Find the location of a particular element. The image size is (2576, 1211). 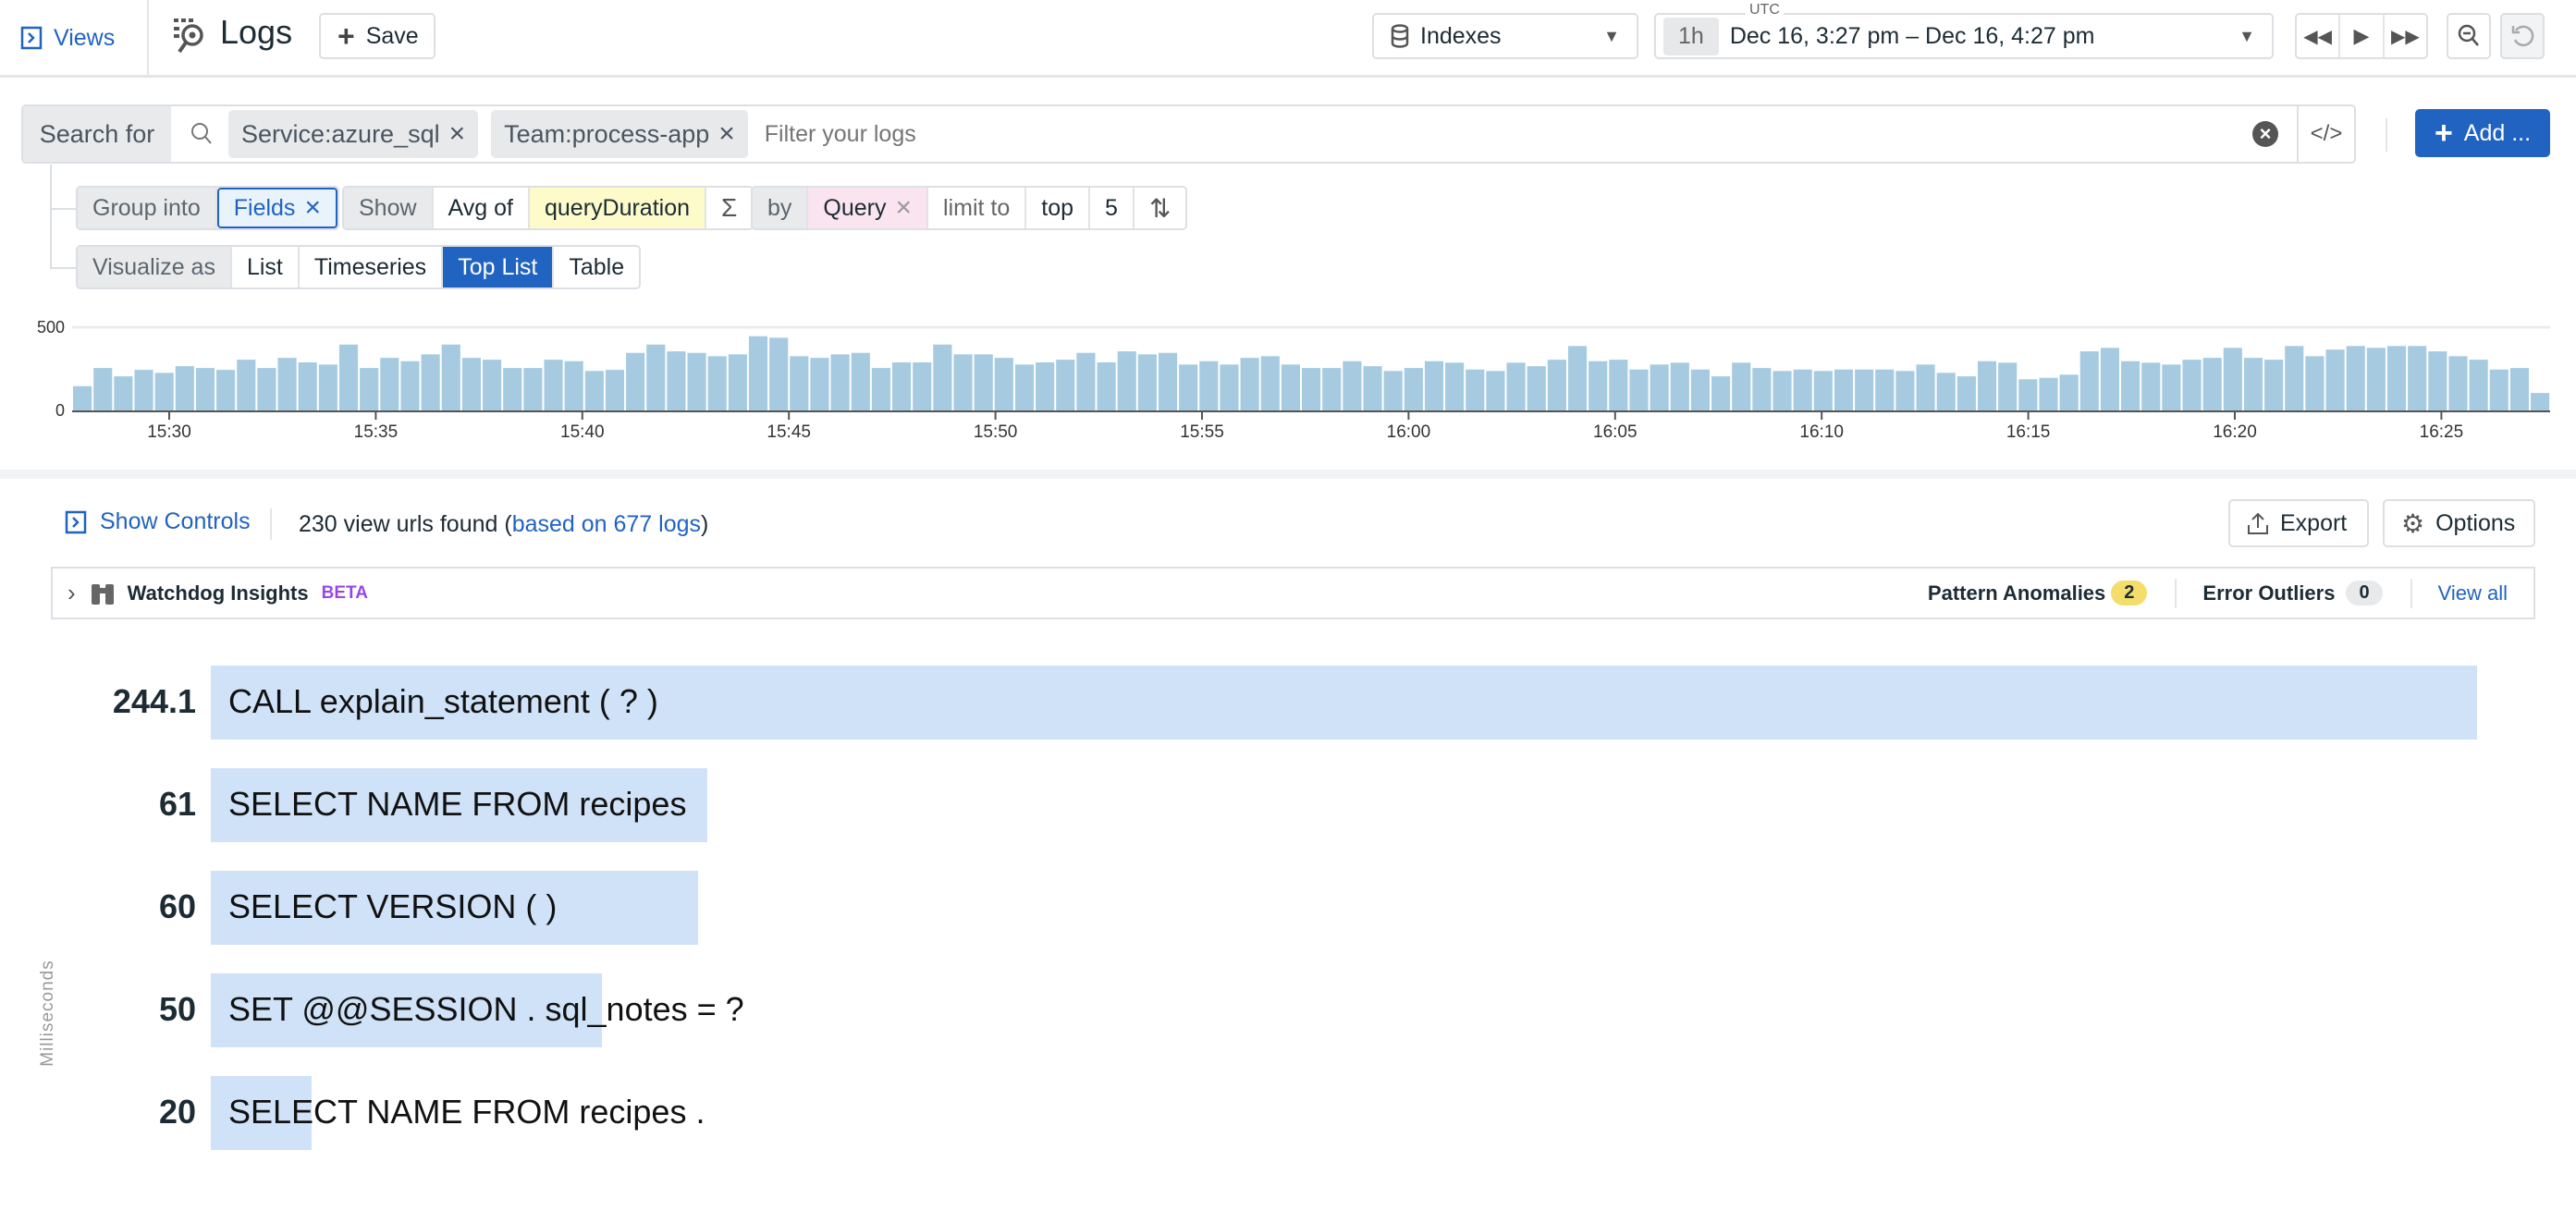

measure-selector: queryDuration is located at coordinates (618, 208).